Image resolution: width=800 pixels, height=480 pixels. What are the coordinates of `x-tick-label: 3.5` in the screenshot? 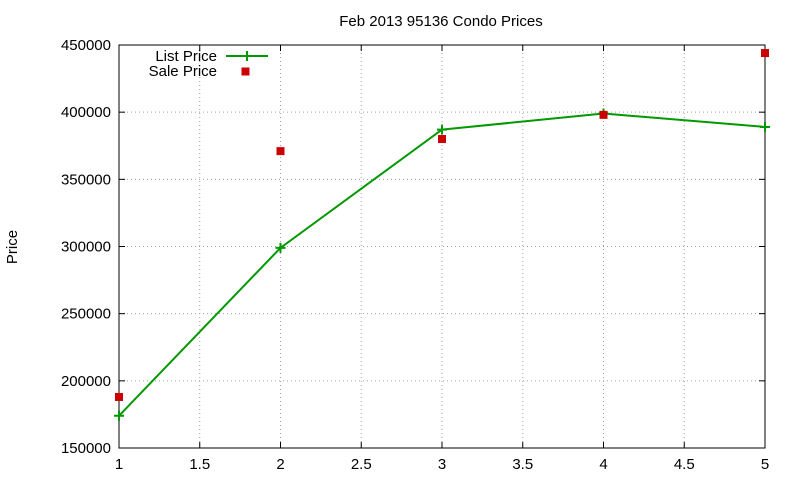 It's located at (522, 464).